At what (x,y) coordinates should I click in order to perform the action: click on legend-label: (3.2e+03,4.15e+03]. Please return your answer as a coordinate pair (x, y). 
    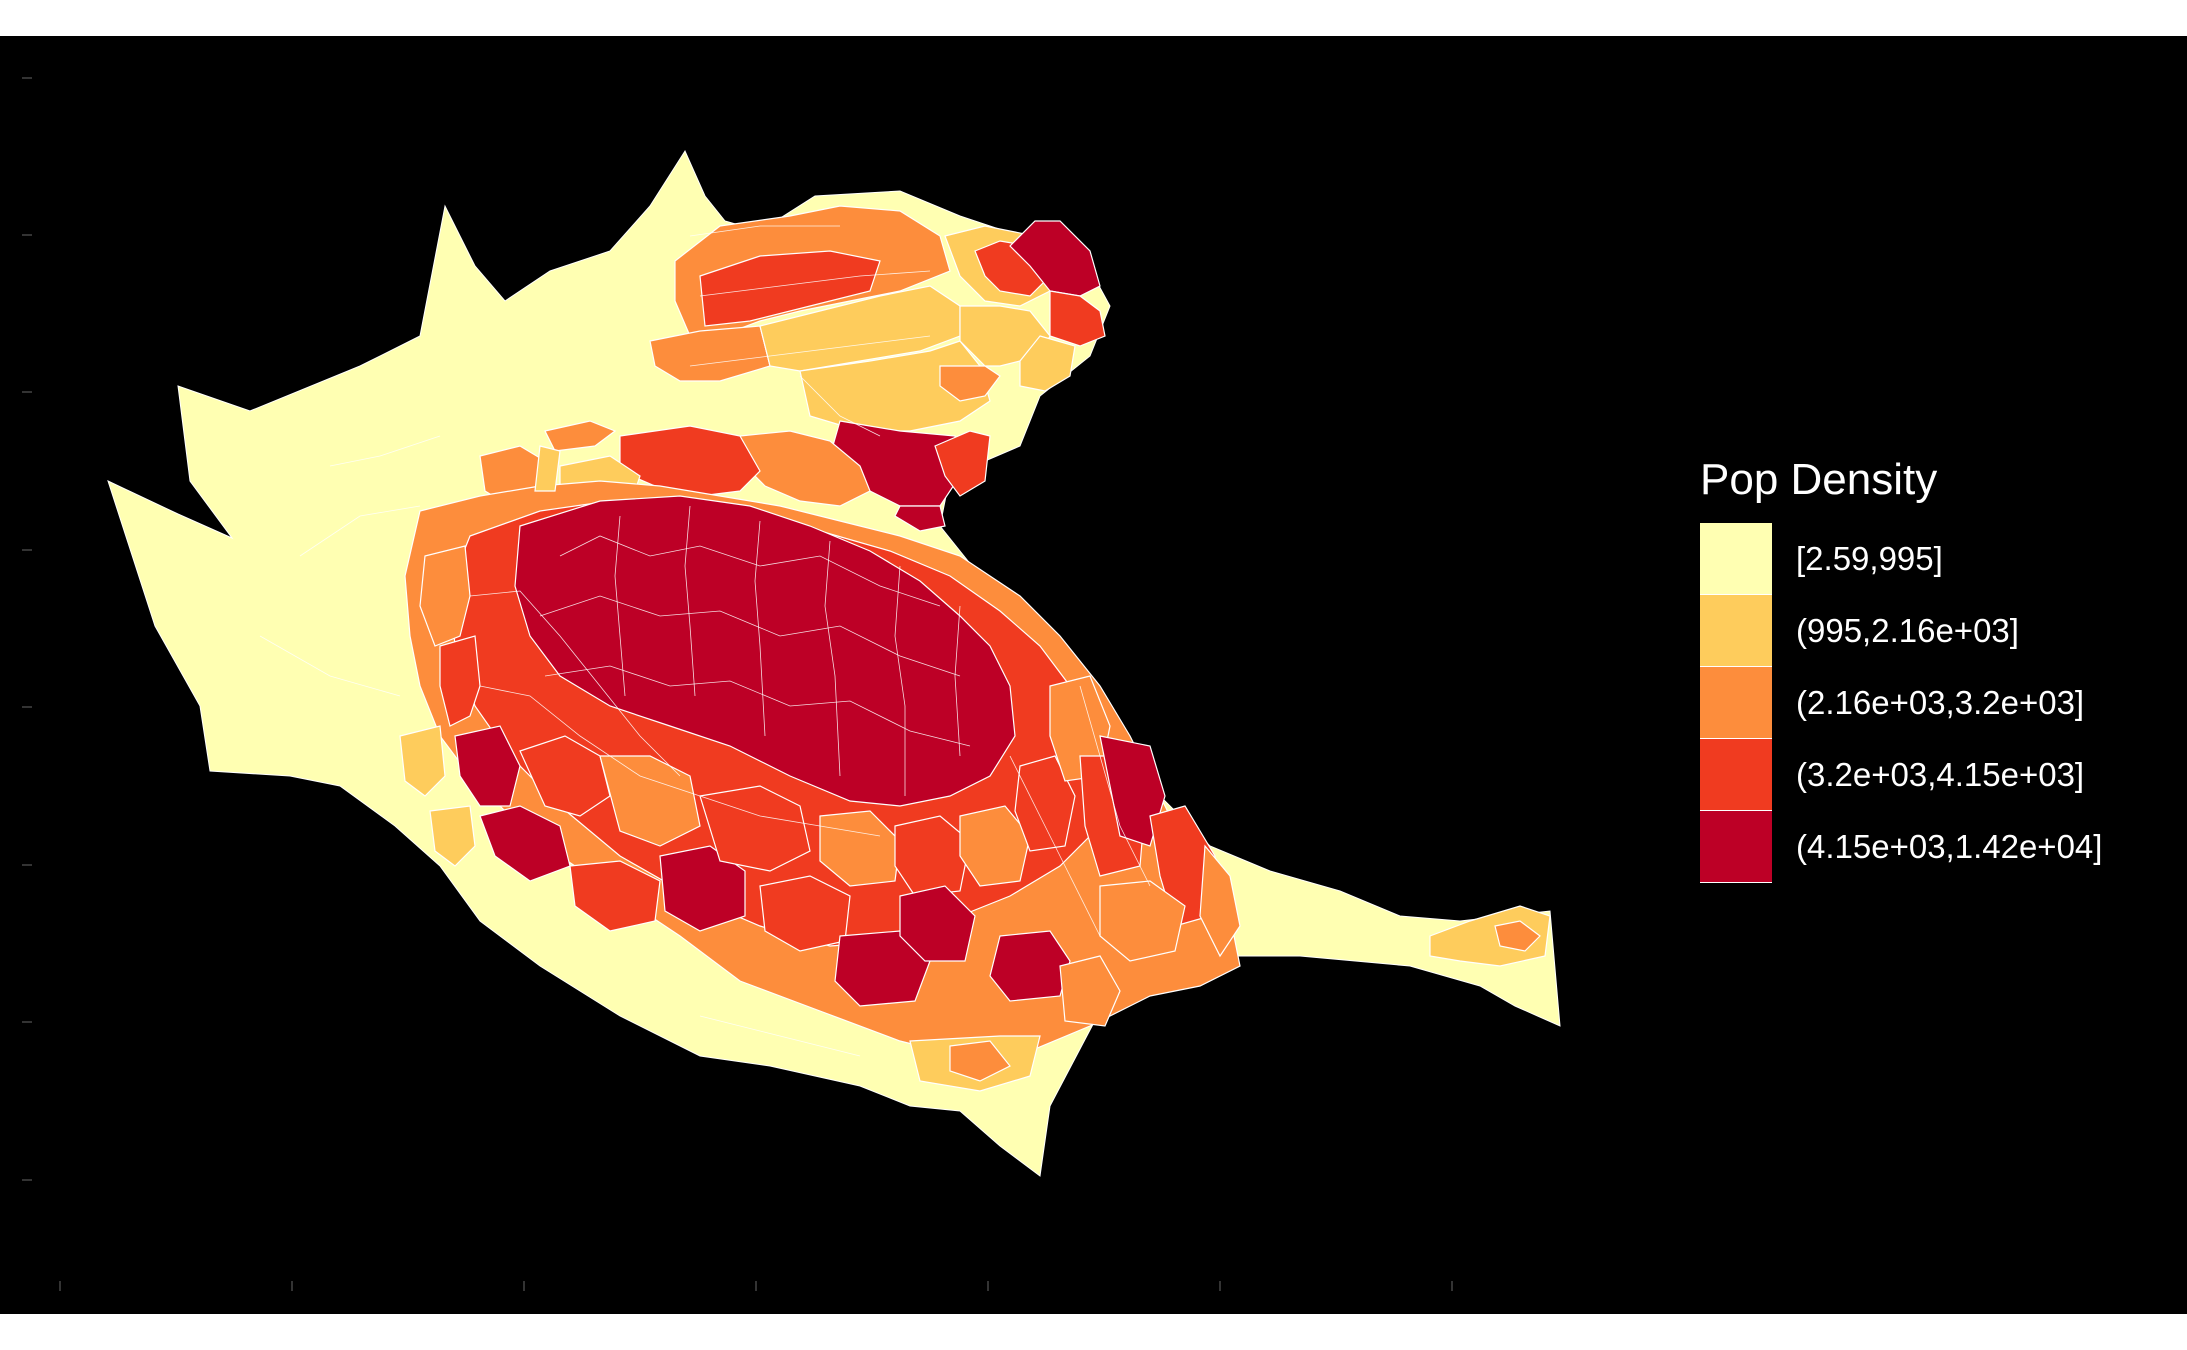
    Looking at the image, I should click on (1940, 774).